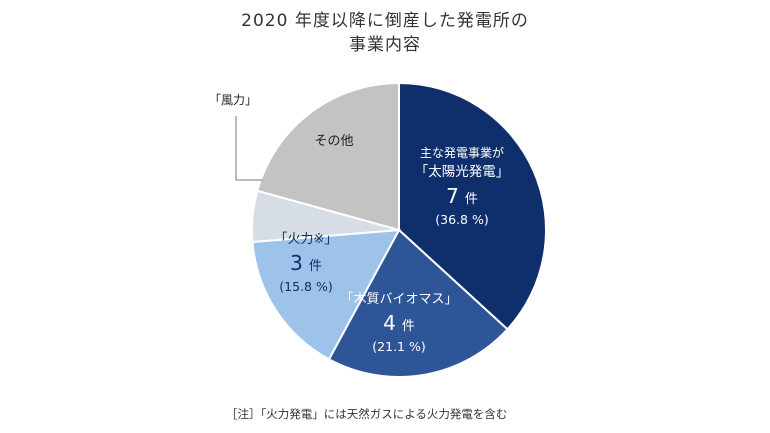 Image resolution: width=770 pixels, height=433 pixels. What do you see at coordinates (385, 21) in the screenshot?
I see `chart-title-line1: 2020 年度以降に倒産した発電所の` at bounding box center [385, 21].